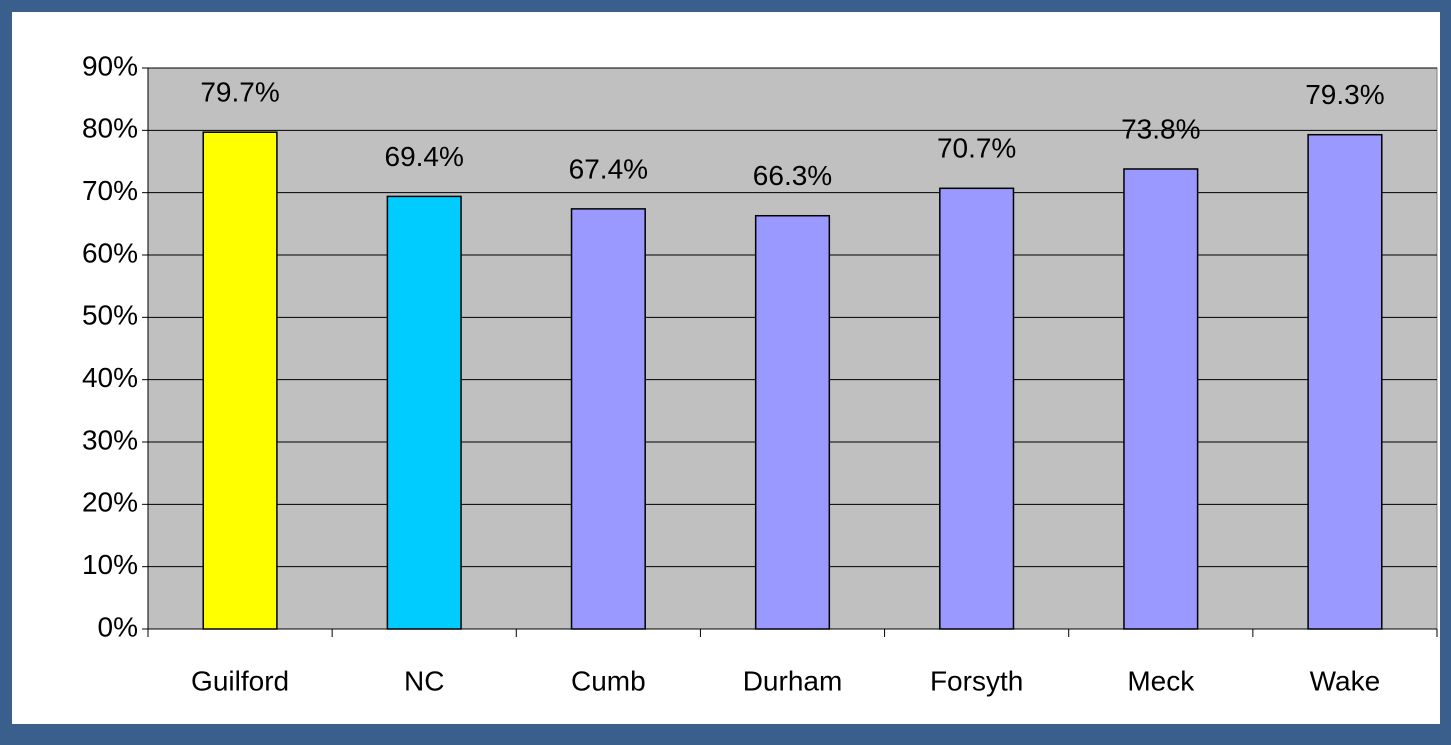 The image size is (1451, 745). Describe the element at coordinates (110, 377) in the screenshot. I see `y-tick-label: 40%` at that location.